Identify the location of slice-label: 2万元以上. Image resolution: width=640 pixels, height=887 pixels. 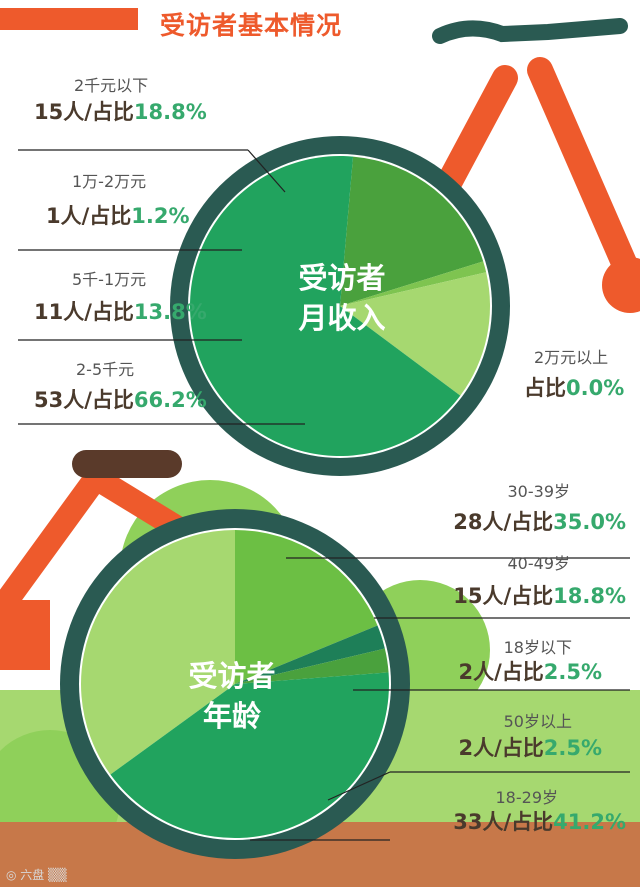
(571, 357).